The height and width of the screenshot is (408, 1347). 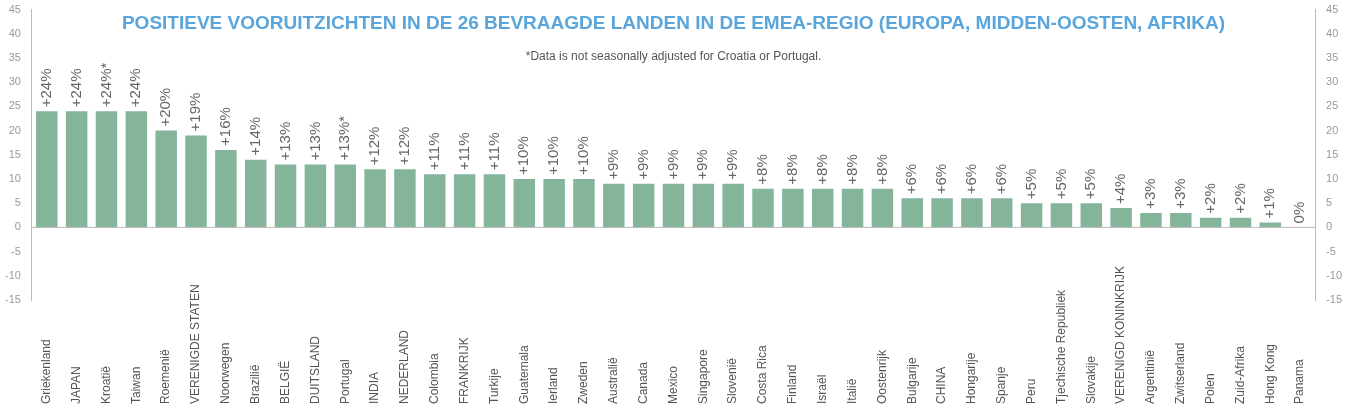 I want to click on x-tick-label: Polen, so click(x=1209, y=388).